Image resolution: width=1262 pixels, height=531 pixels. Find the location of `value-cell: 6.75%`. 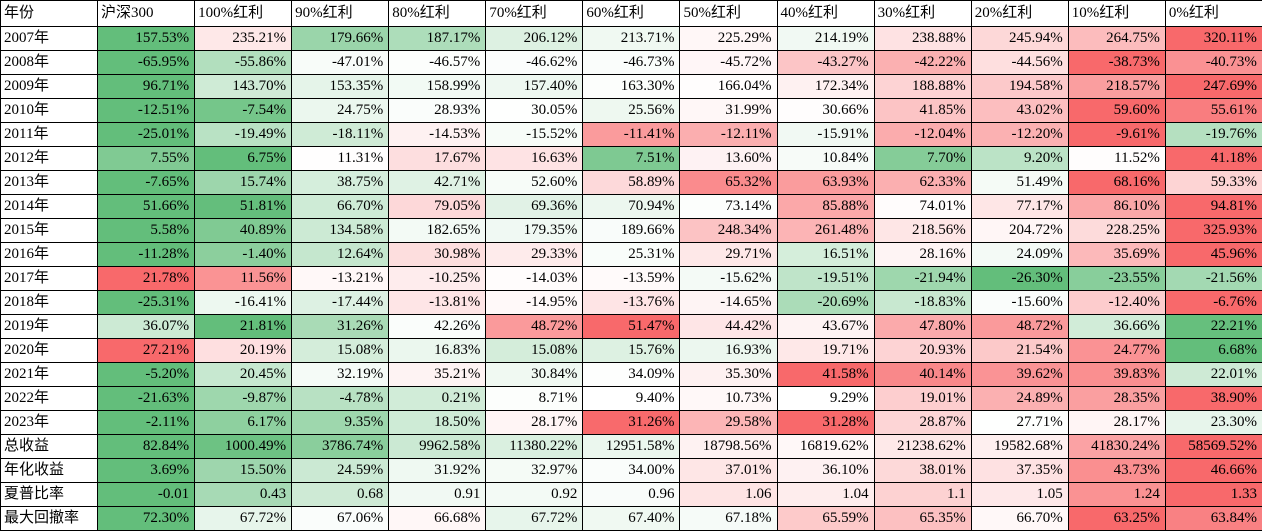

value-cell: 6.75% is located at coordinates (243, 159).